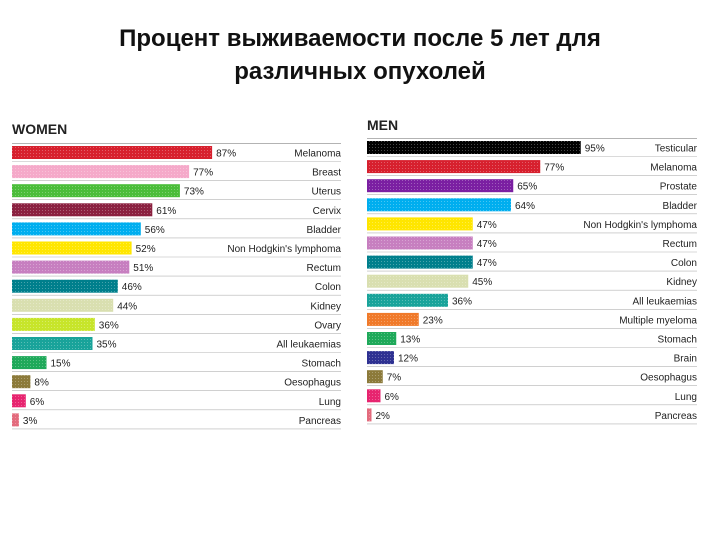 Image resolution: width=720 pixels, height=540 pixels. I want to click on men-category-label: Kidney, so click(681, 282).